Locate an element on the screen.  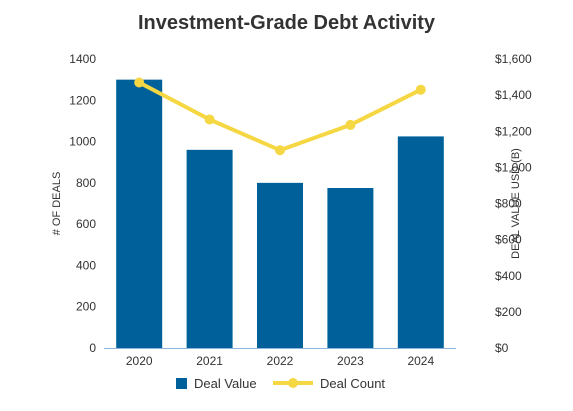
bar-2020-deal-value is located at coordinates (139, 214).